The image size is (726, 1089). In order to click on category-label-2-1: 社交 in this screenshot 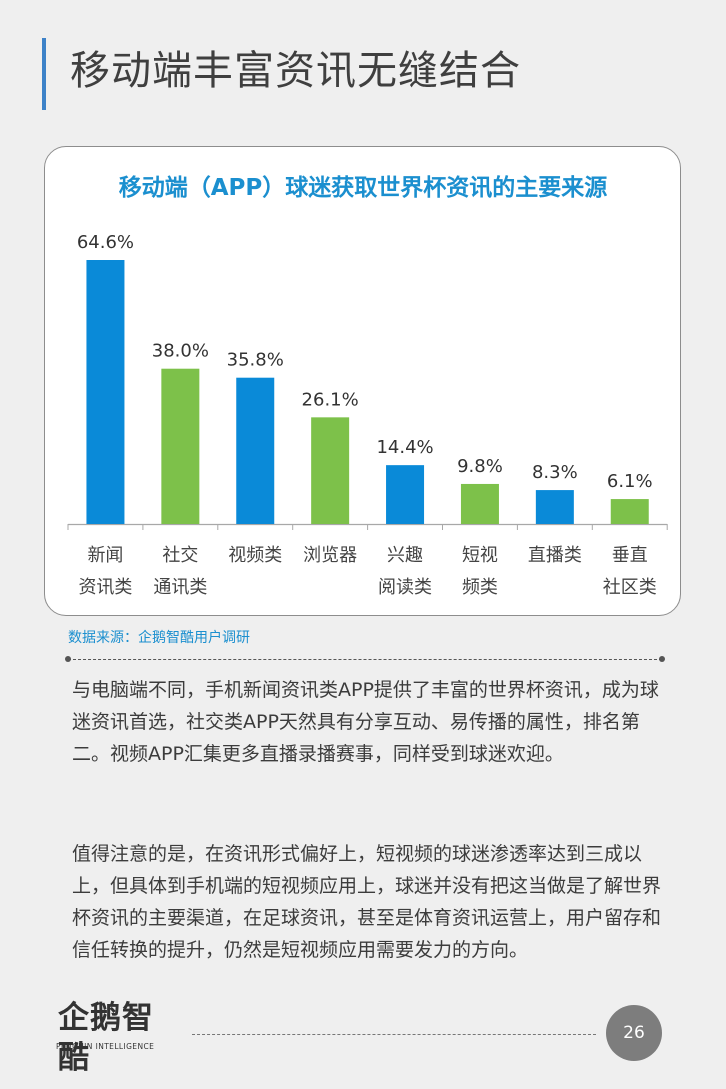, I will do `click(180, 555)`.